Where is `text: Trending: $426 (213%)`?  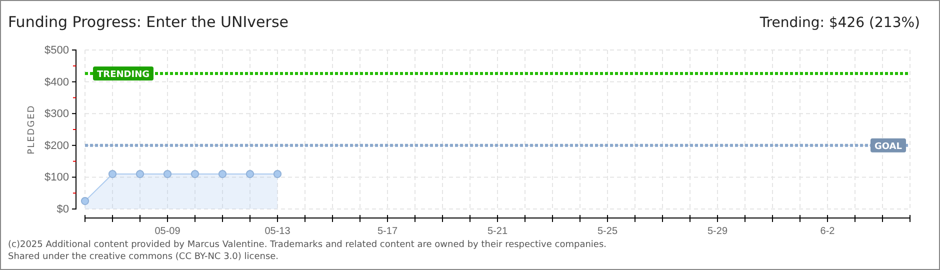
text: Trending: $426 (213%) is located at coordinates (839, 23).